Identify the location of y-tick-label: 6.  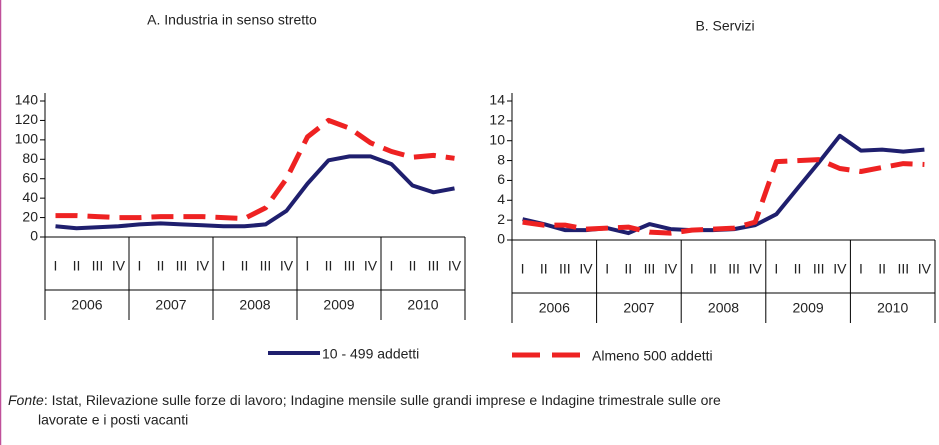
(501, 179).